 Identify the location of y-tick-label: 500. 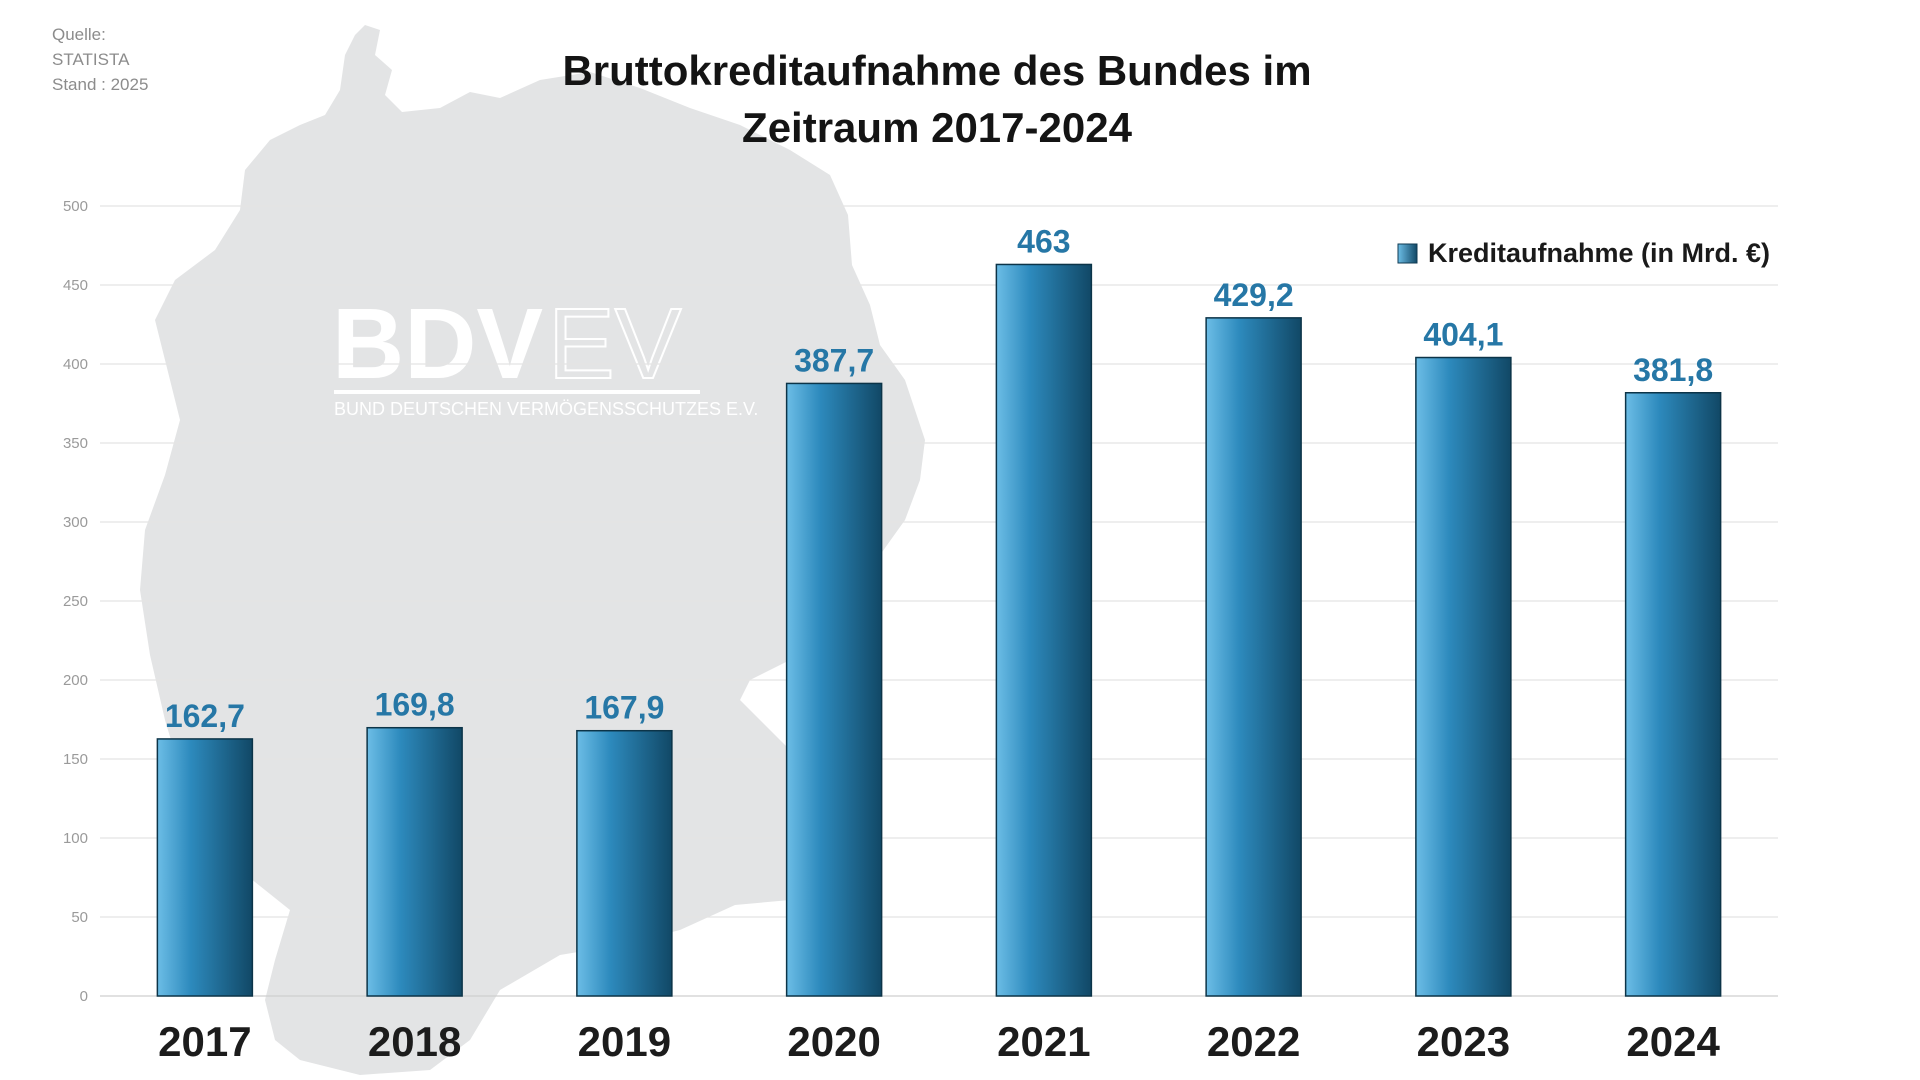
(75, 206).